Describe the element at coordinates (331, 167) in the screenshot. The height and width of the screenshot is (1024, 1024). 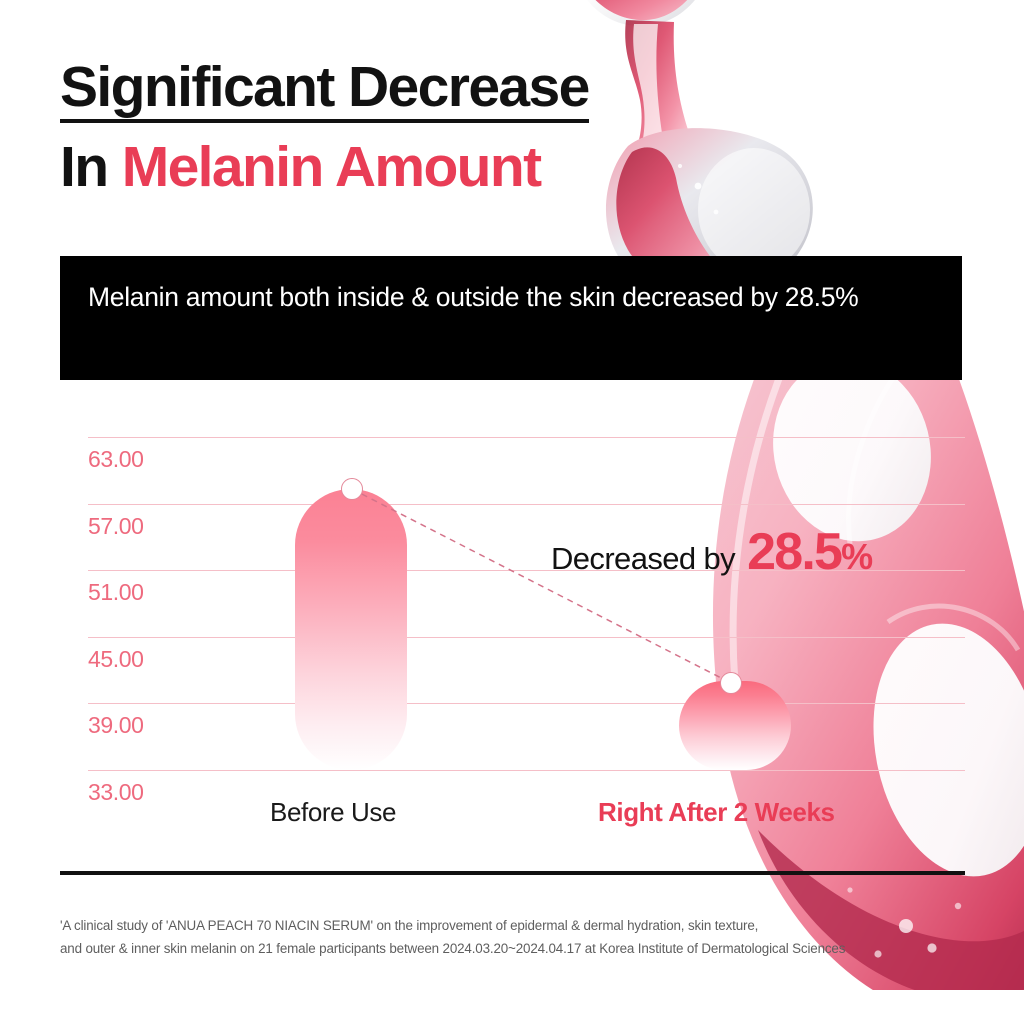
I see `headline-line-2-accent: Melanin Amount` at that location.